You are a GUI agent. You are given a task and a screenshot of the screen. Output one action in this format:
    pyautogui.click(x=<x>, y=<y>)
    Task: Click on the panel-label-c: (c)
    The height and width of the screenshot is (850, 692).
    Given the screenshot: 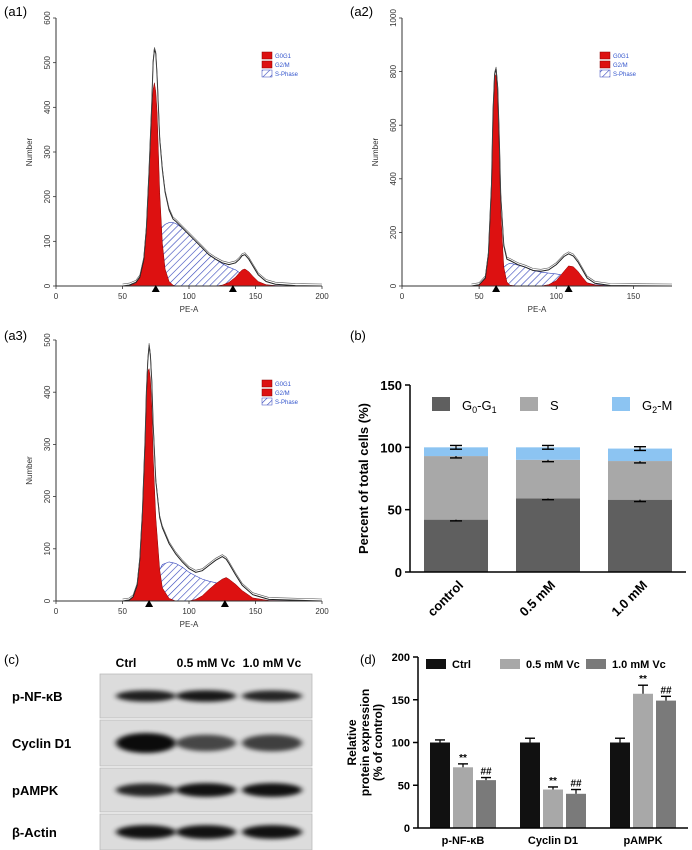 What is the action you would take?
    pyautogui.click(x=11, y=659)
    